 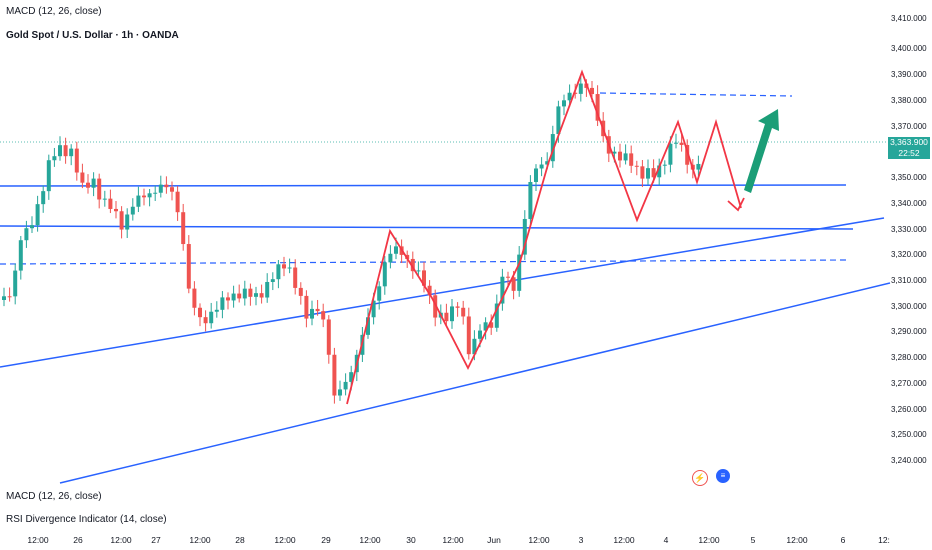 What do you see at coordinates (78, 540) in the screenshot?
I see `time-tick: 26` at bounding box center [78, 540].